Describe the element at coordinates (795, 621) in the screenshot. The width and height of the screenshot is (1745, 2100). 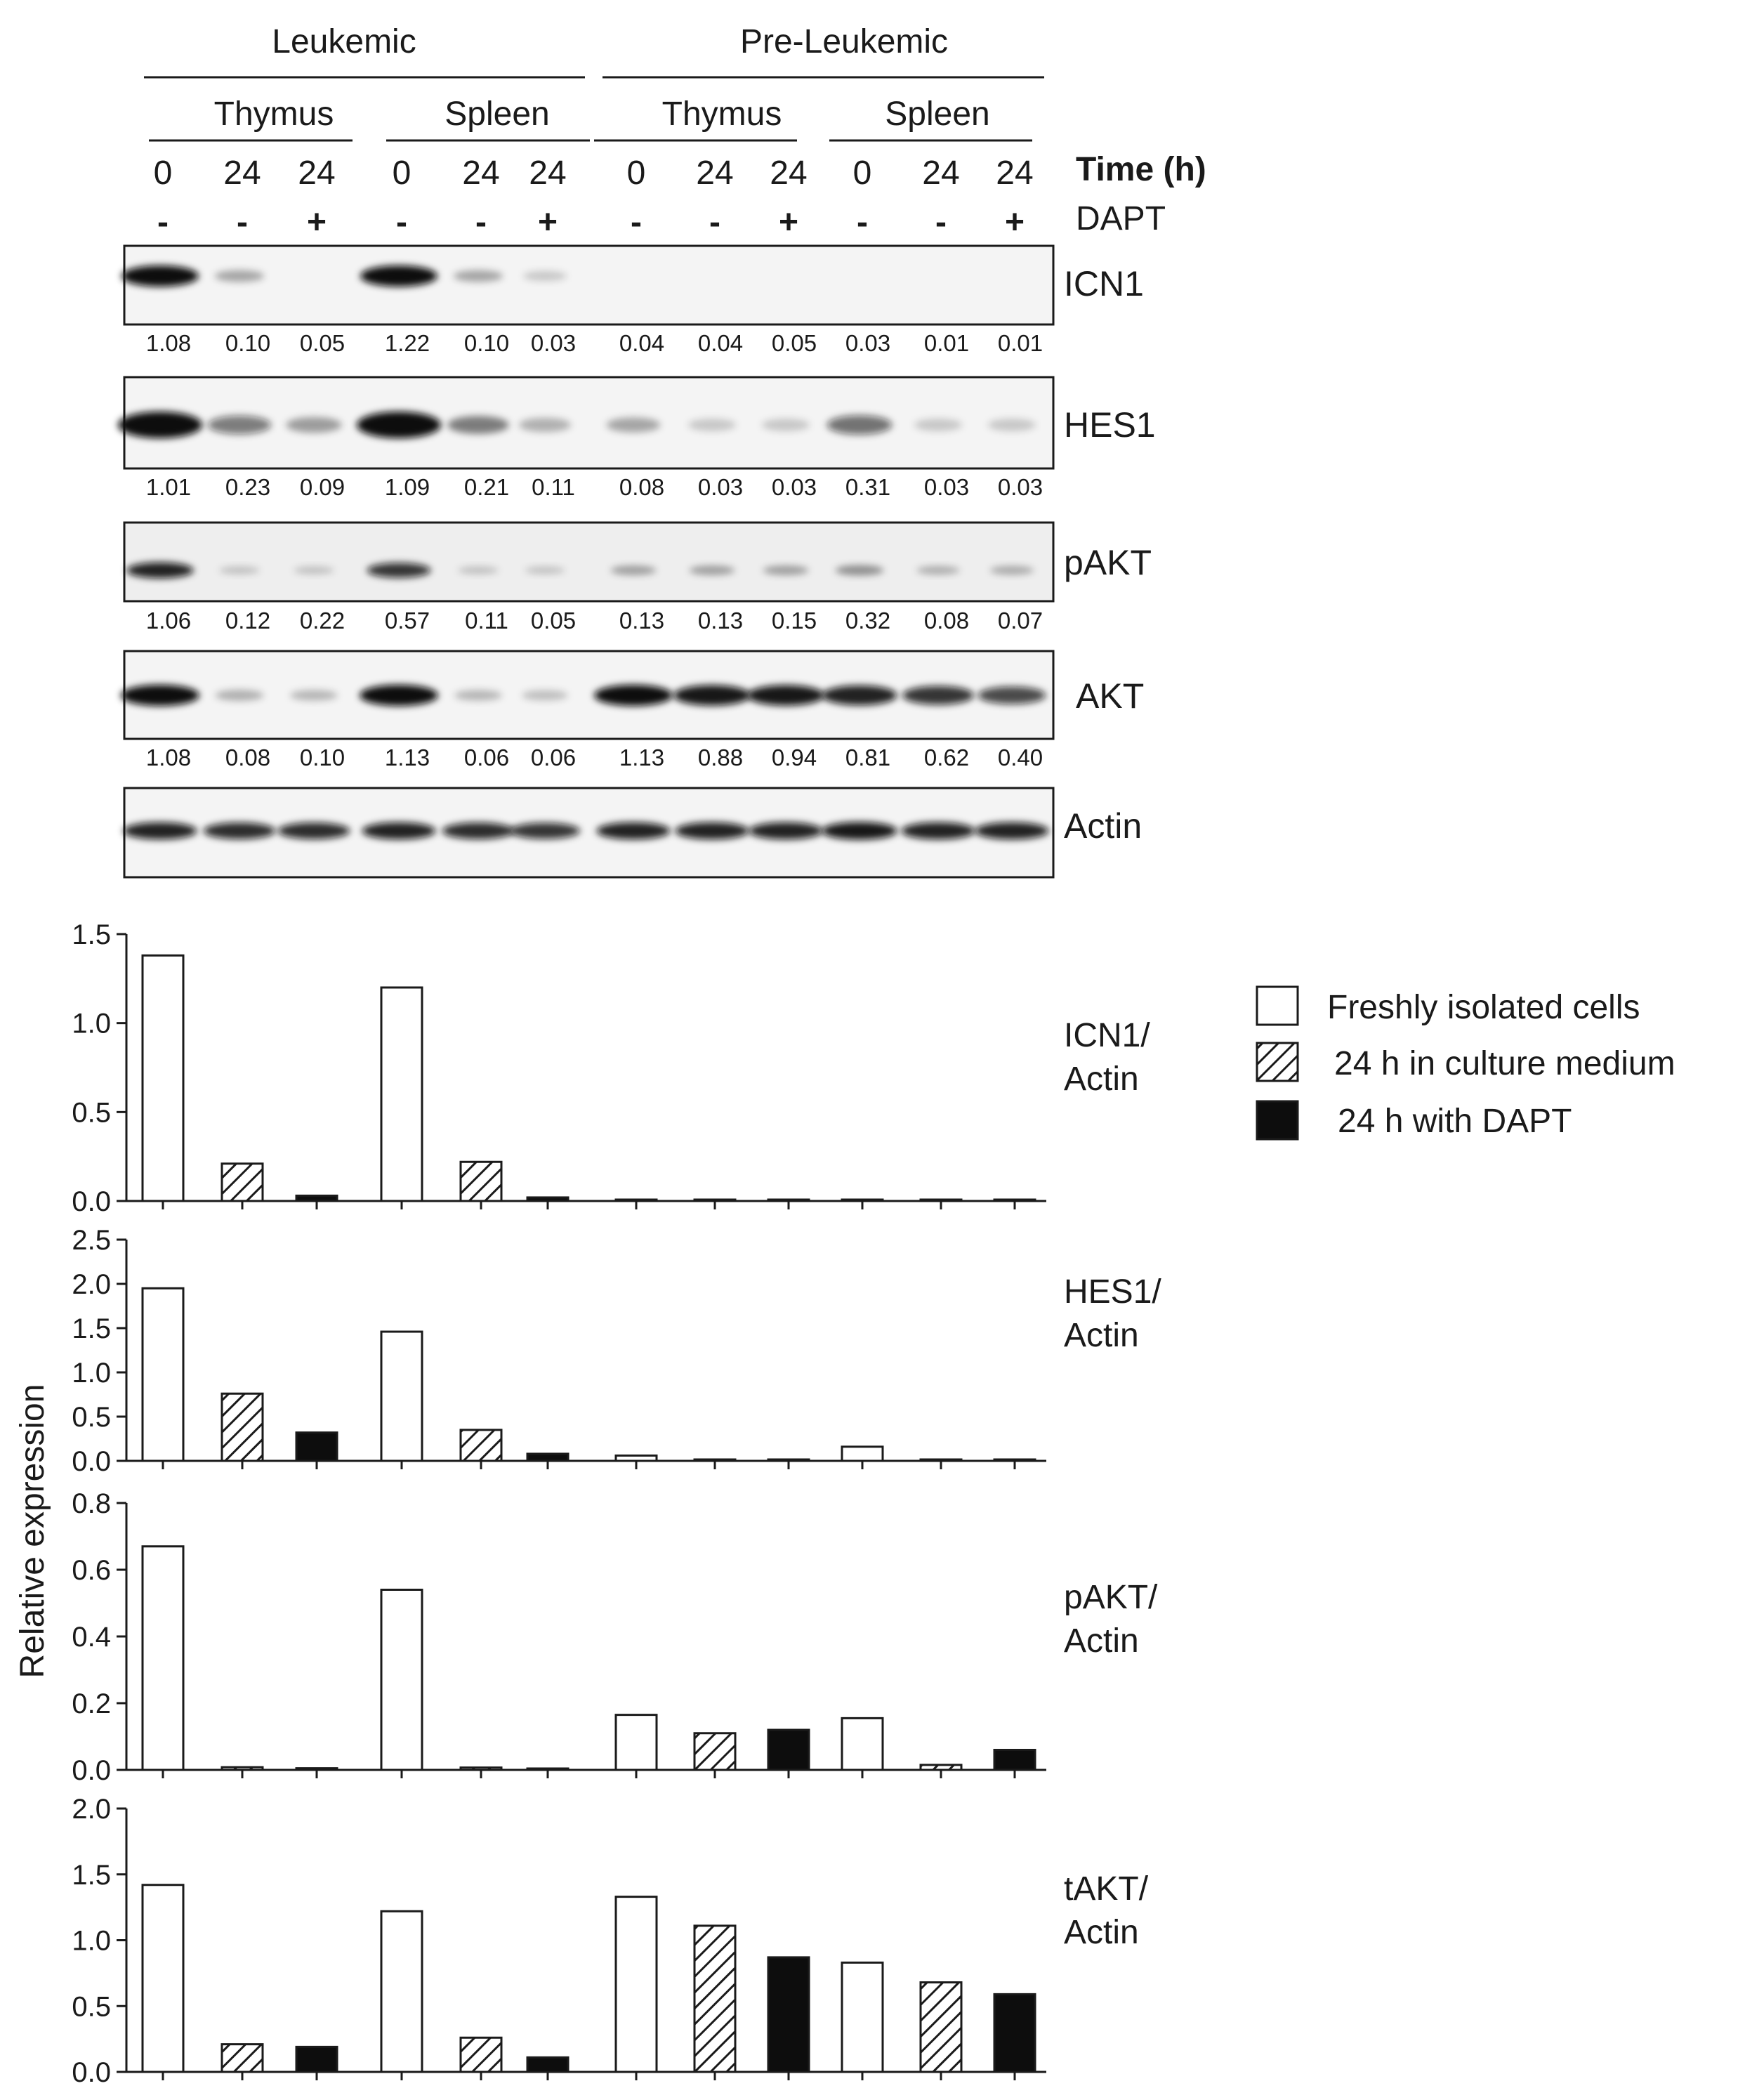
I see `blot-quant-value: 0.15` at that location.